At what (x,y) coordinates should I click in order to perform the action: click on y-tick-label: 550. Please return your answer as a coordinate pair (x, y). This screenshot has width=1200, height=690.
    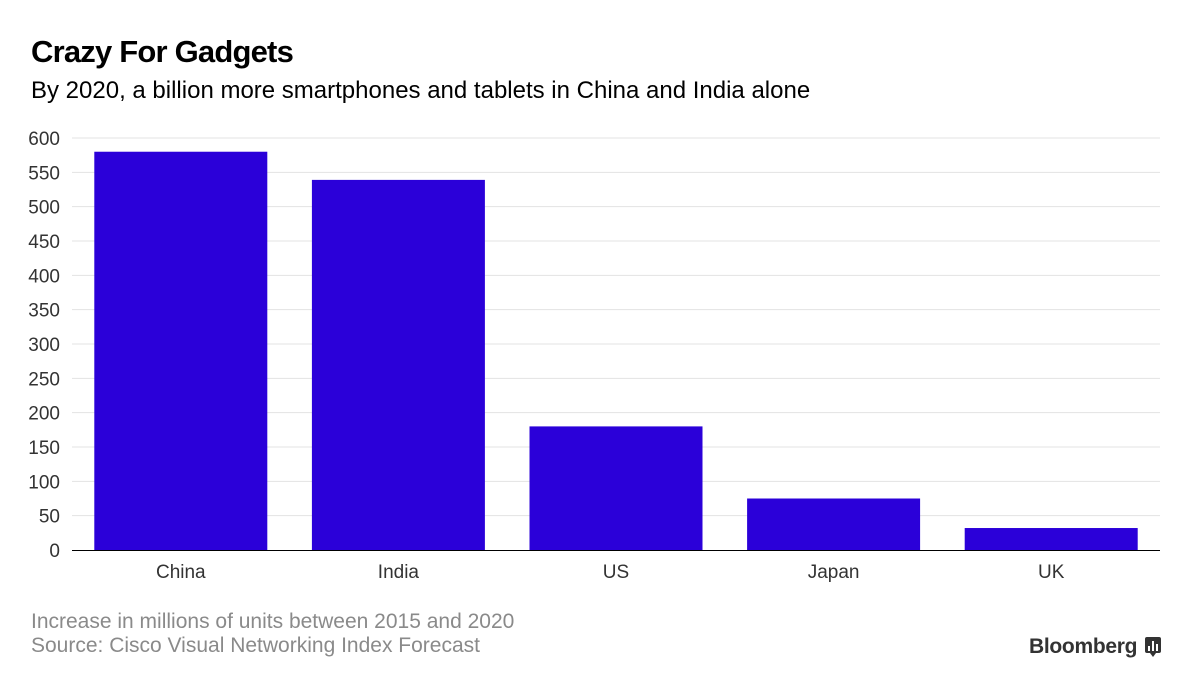
    Looking at the image, I should click on (44, 173).